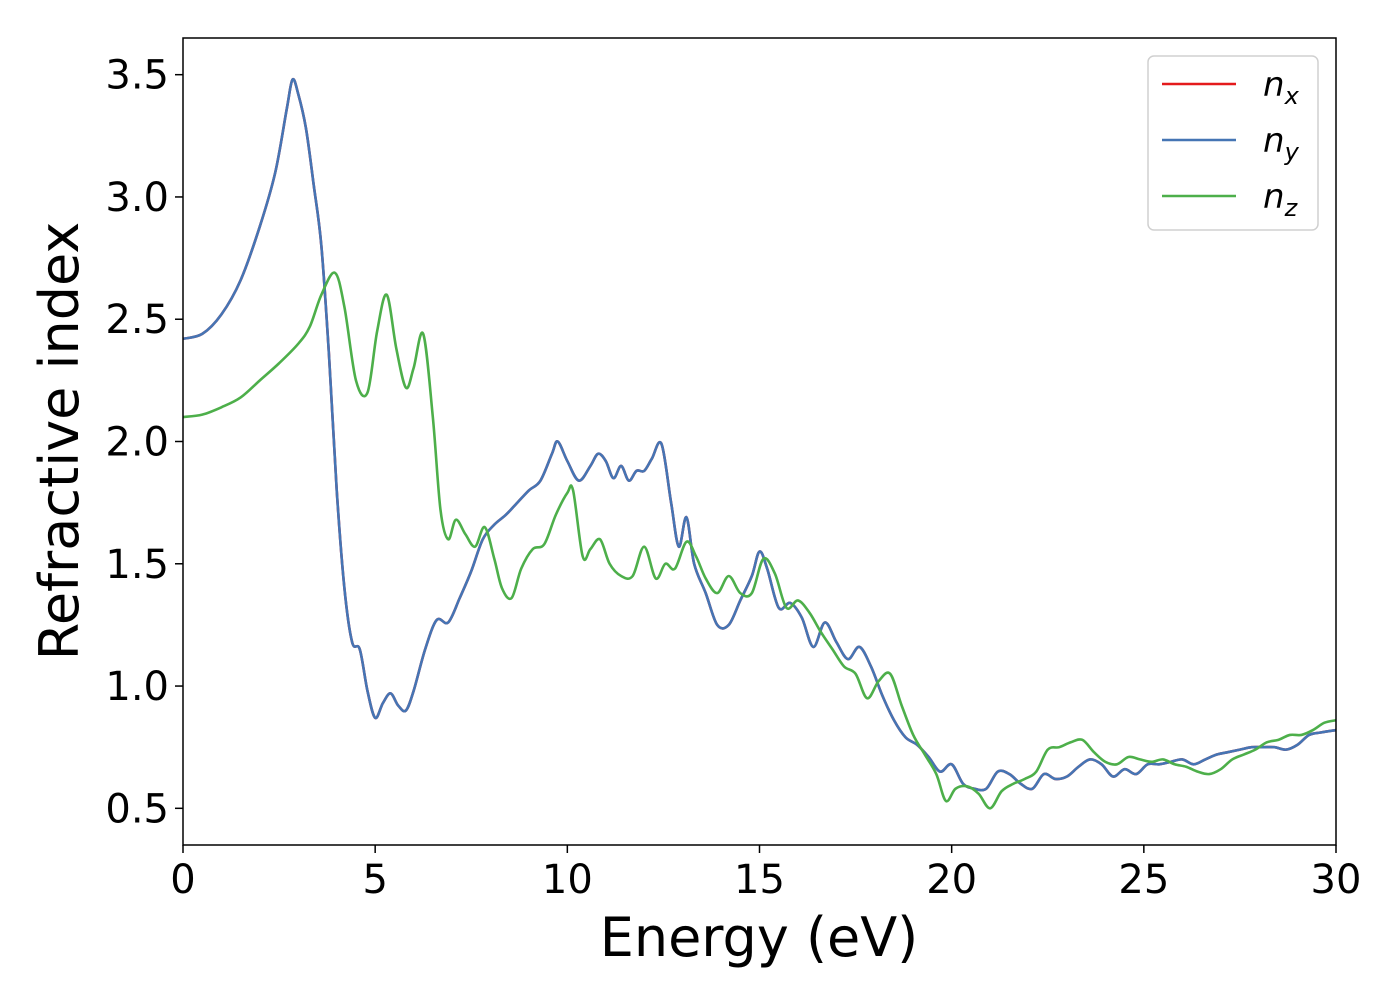 This screenshot has width=1400, height=1000. Describe the element at coordinates (59, 441) in the screenshot. I see `y-axis-title: Refractive index` at that location.